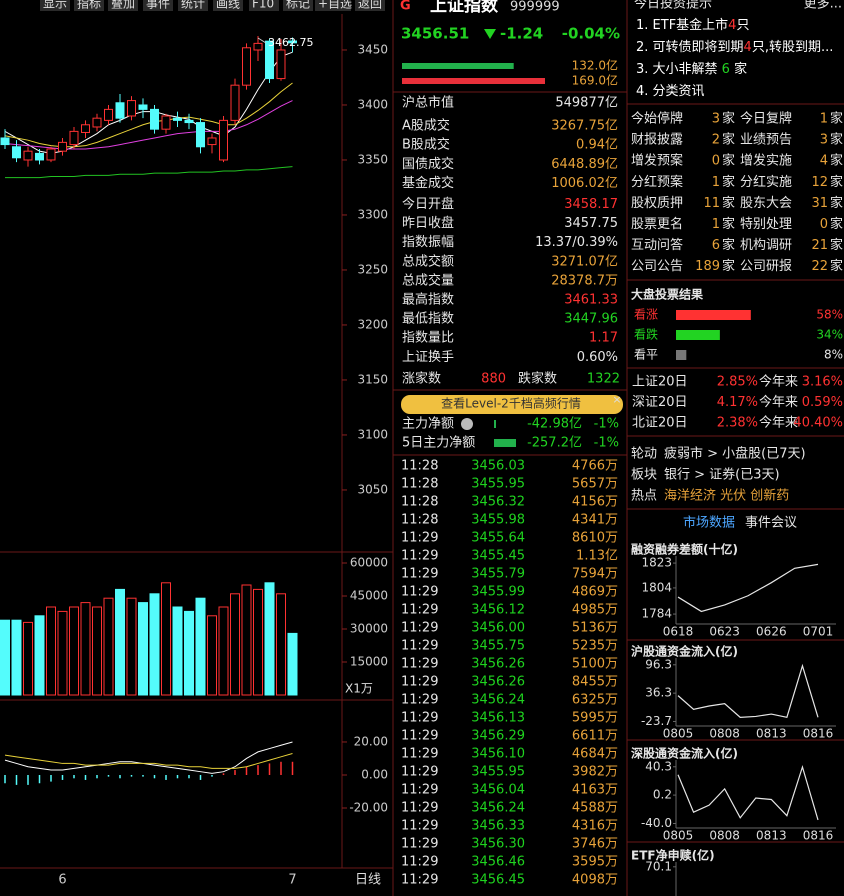  Describe the element at coordinates (595, 736) in the screenshot. I see `tick-volume: 6611万` at that location.